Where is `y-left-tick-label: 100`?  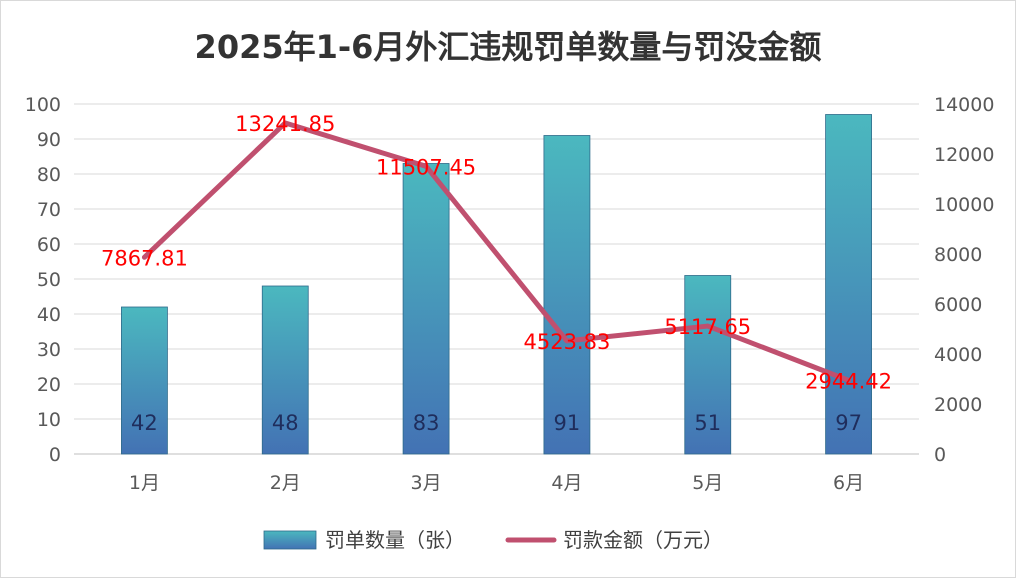 y-left-tick-label: 100 is located at coordinates (43, 105).